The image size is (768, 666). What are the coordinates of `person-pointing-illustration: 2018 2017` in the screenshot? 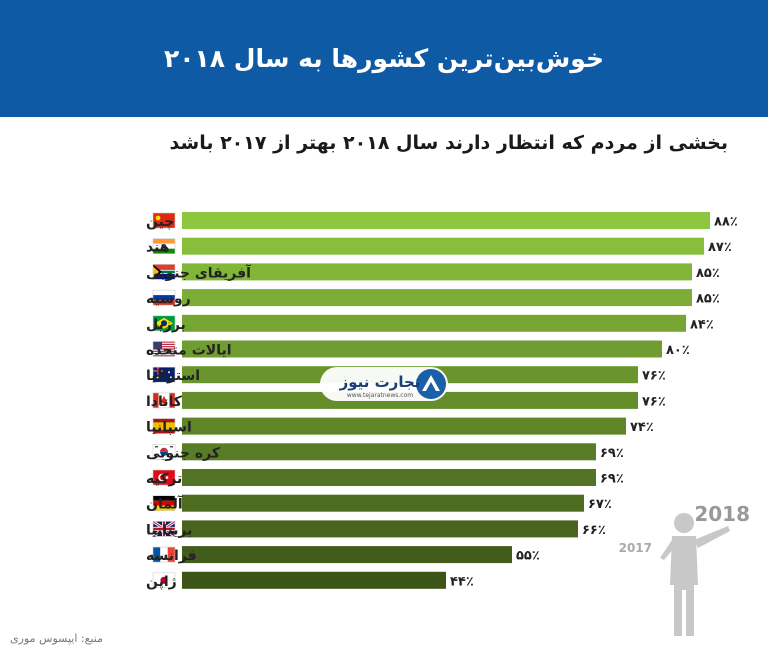 It's located at (684, 569).